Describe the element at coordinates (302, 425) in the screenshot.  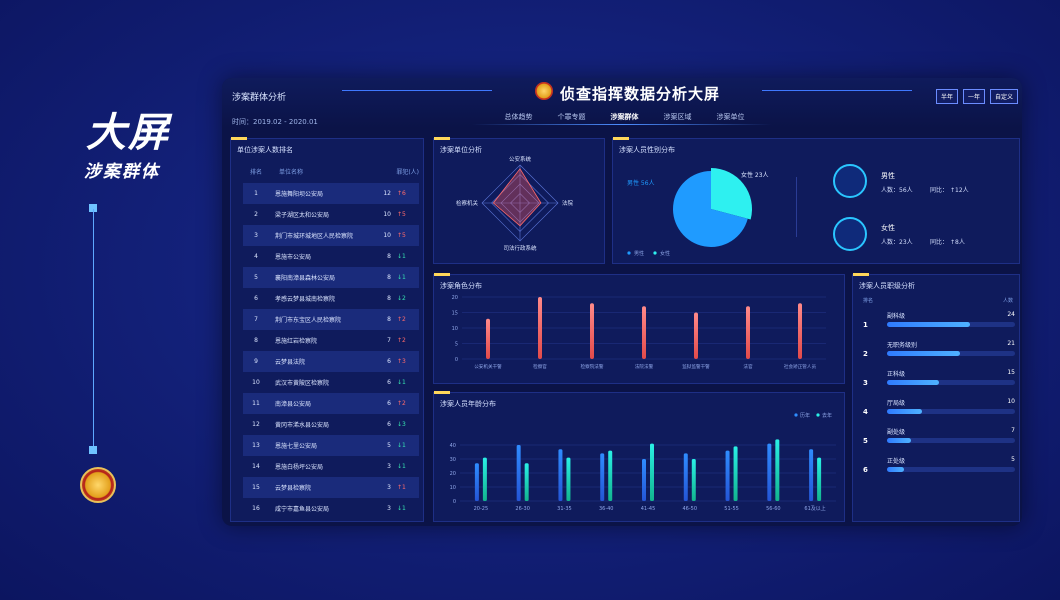
I see `row-unit: 黄冈市浠水县公安局` at that location.